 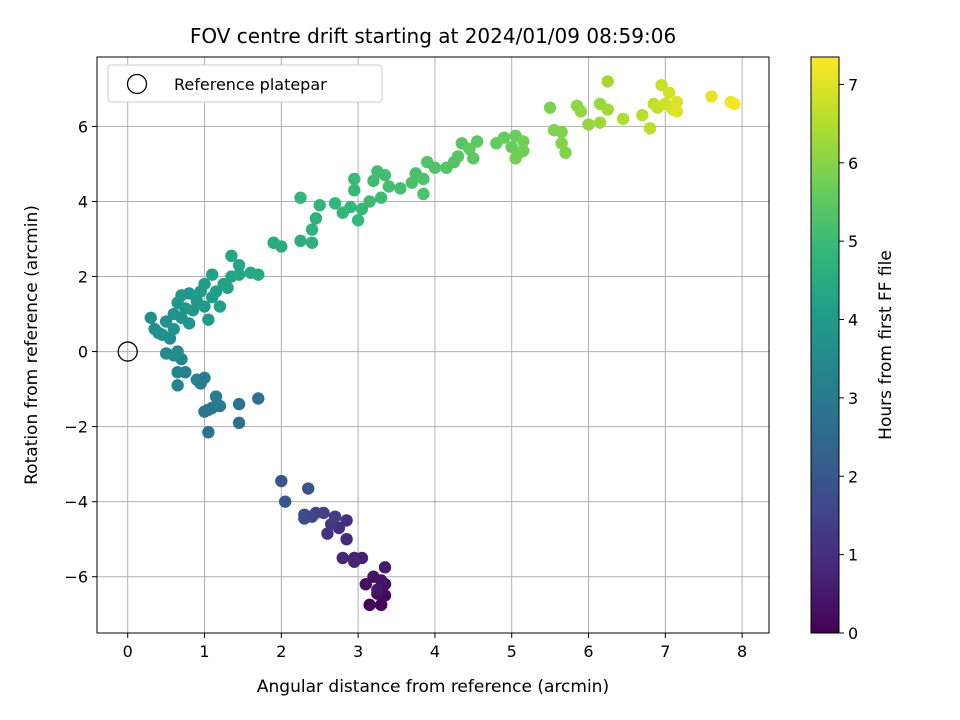 What do you see at coordinates (588, 651) in the screenshot?
I see `x-tick-label: 6` at bounding box center [588, 651].